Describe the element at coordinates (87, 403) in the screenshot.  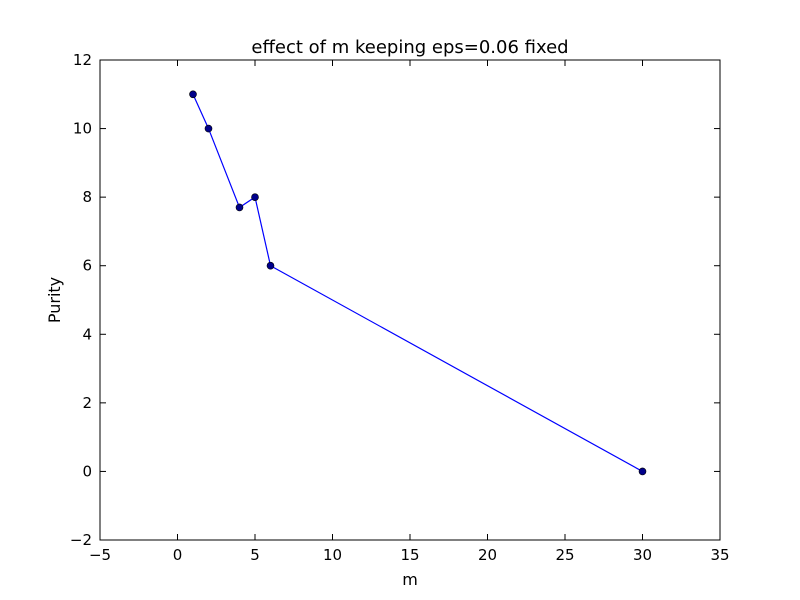
I see `y-tick-label: 2` at that location.